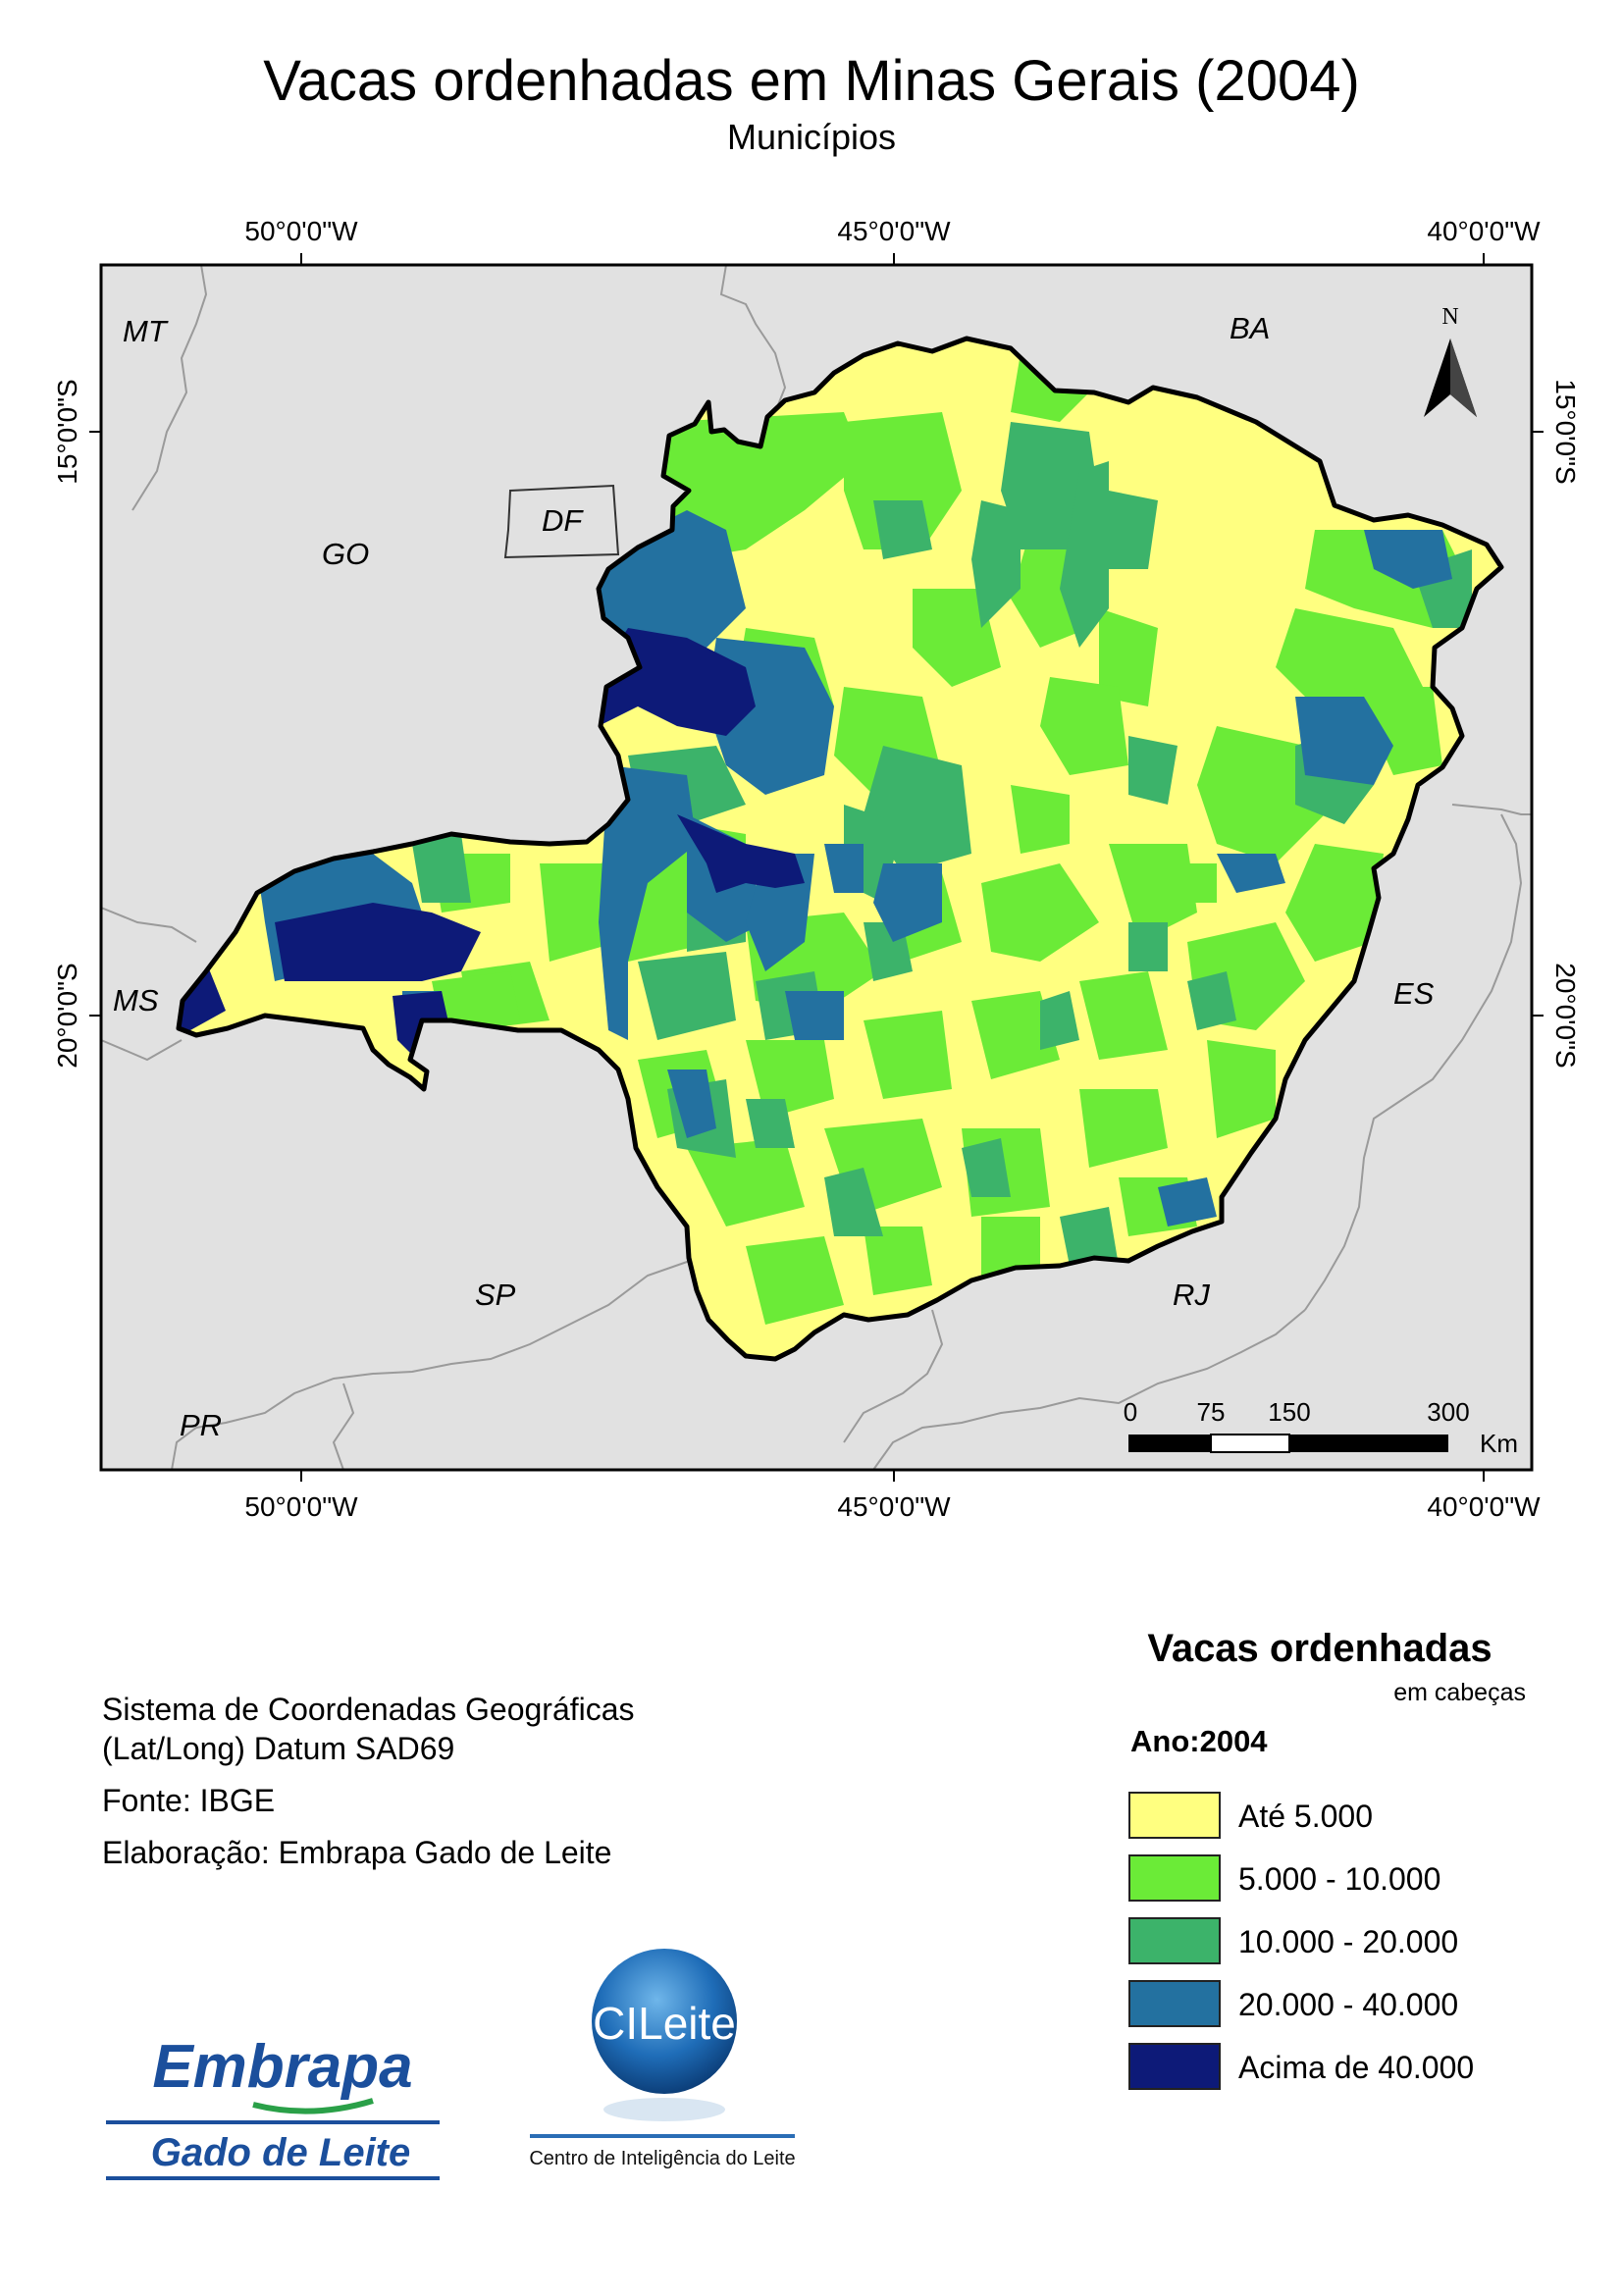 This screenshot has width=1623, height=2296. I want to click on legend-label: Até 5.000, so click(1305, 1816).